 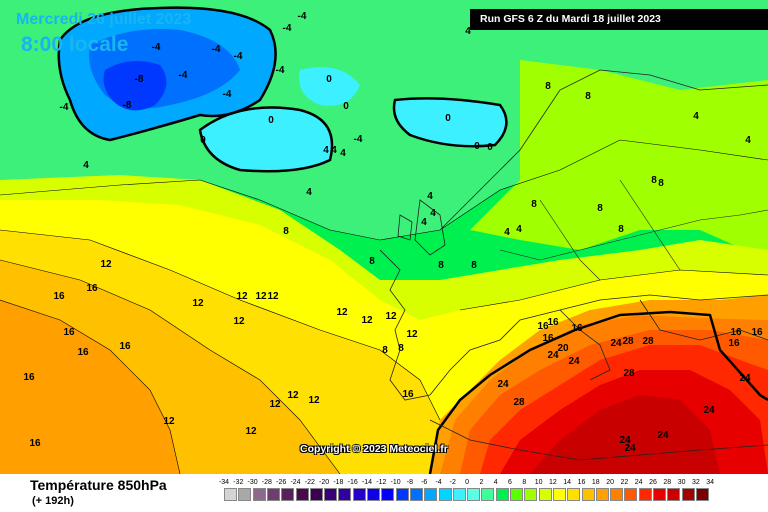 What do you see at coordinates (595, 482) in the screenshot?
I see `legend-tick-label: 18` at bounding box center [595, 482].